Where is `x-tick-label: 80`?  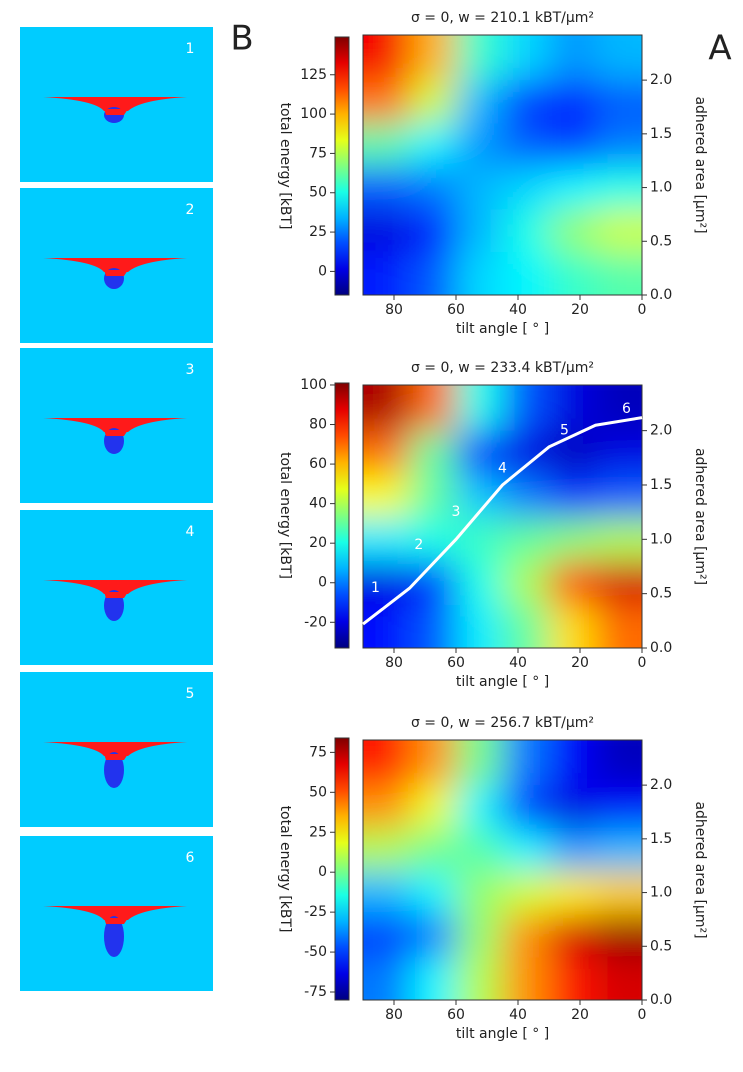 x-tick-label: 80 is located at coordinates (394, 310).